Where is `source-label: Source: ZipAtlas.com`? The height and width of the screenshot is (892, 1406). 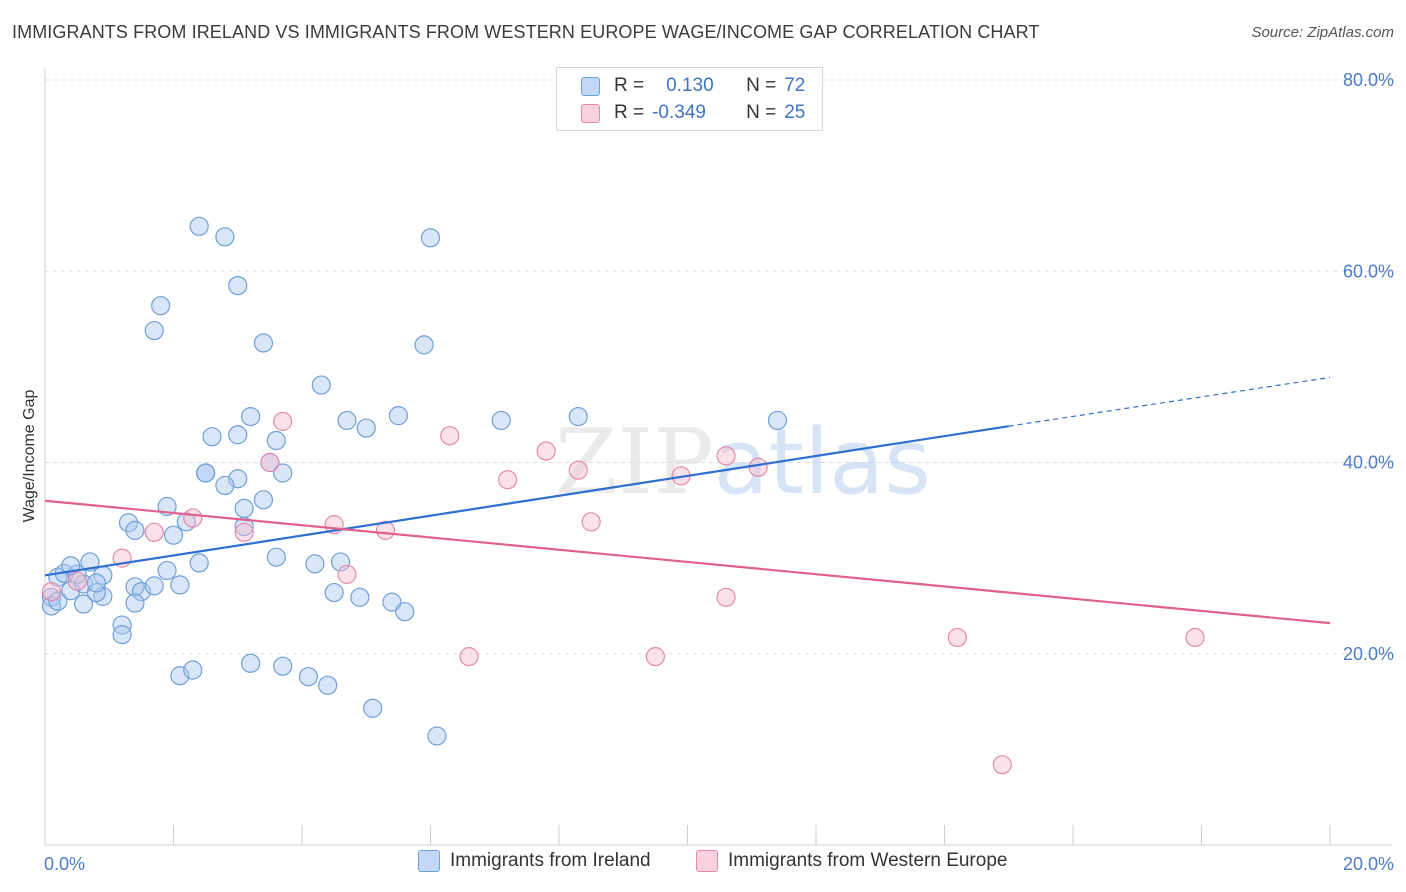 source-label: Source: ZipAtlas.com is located at coordinates (1322, 32).